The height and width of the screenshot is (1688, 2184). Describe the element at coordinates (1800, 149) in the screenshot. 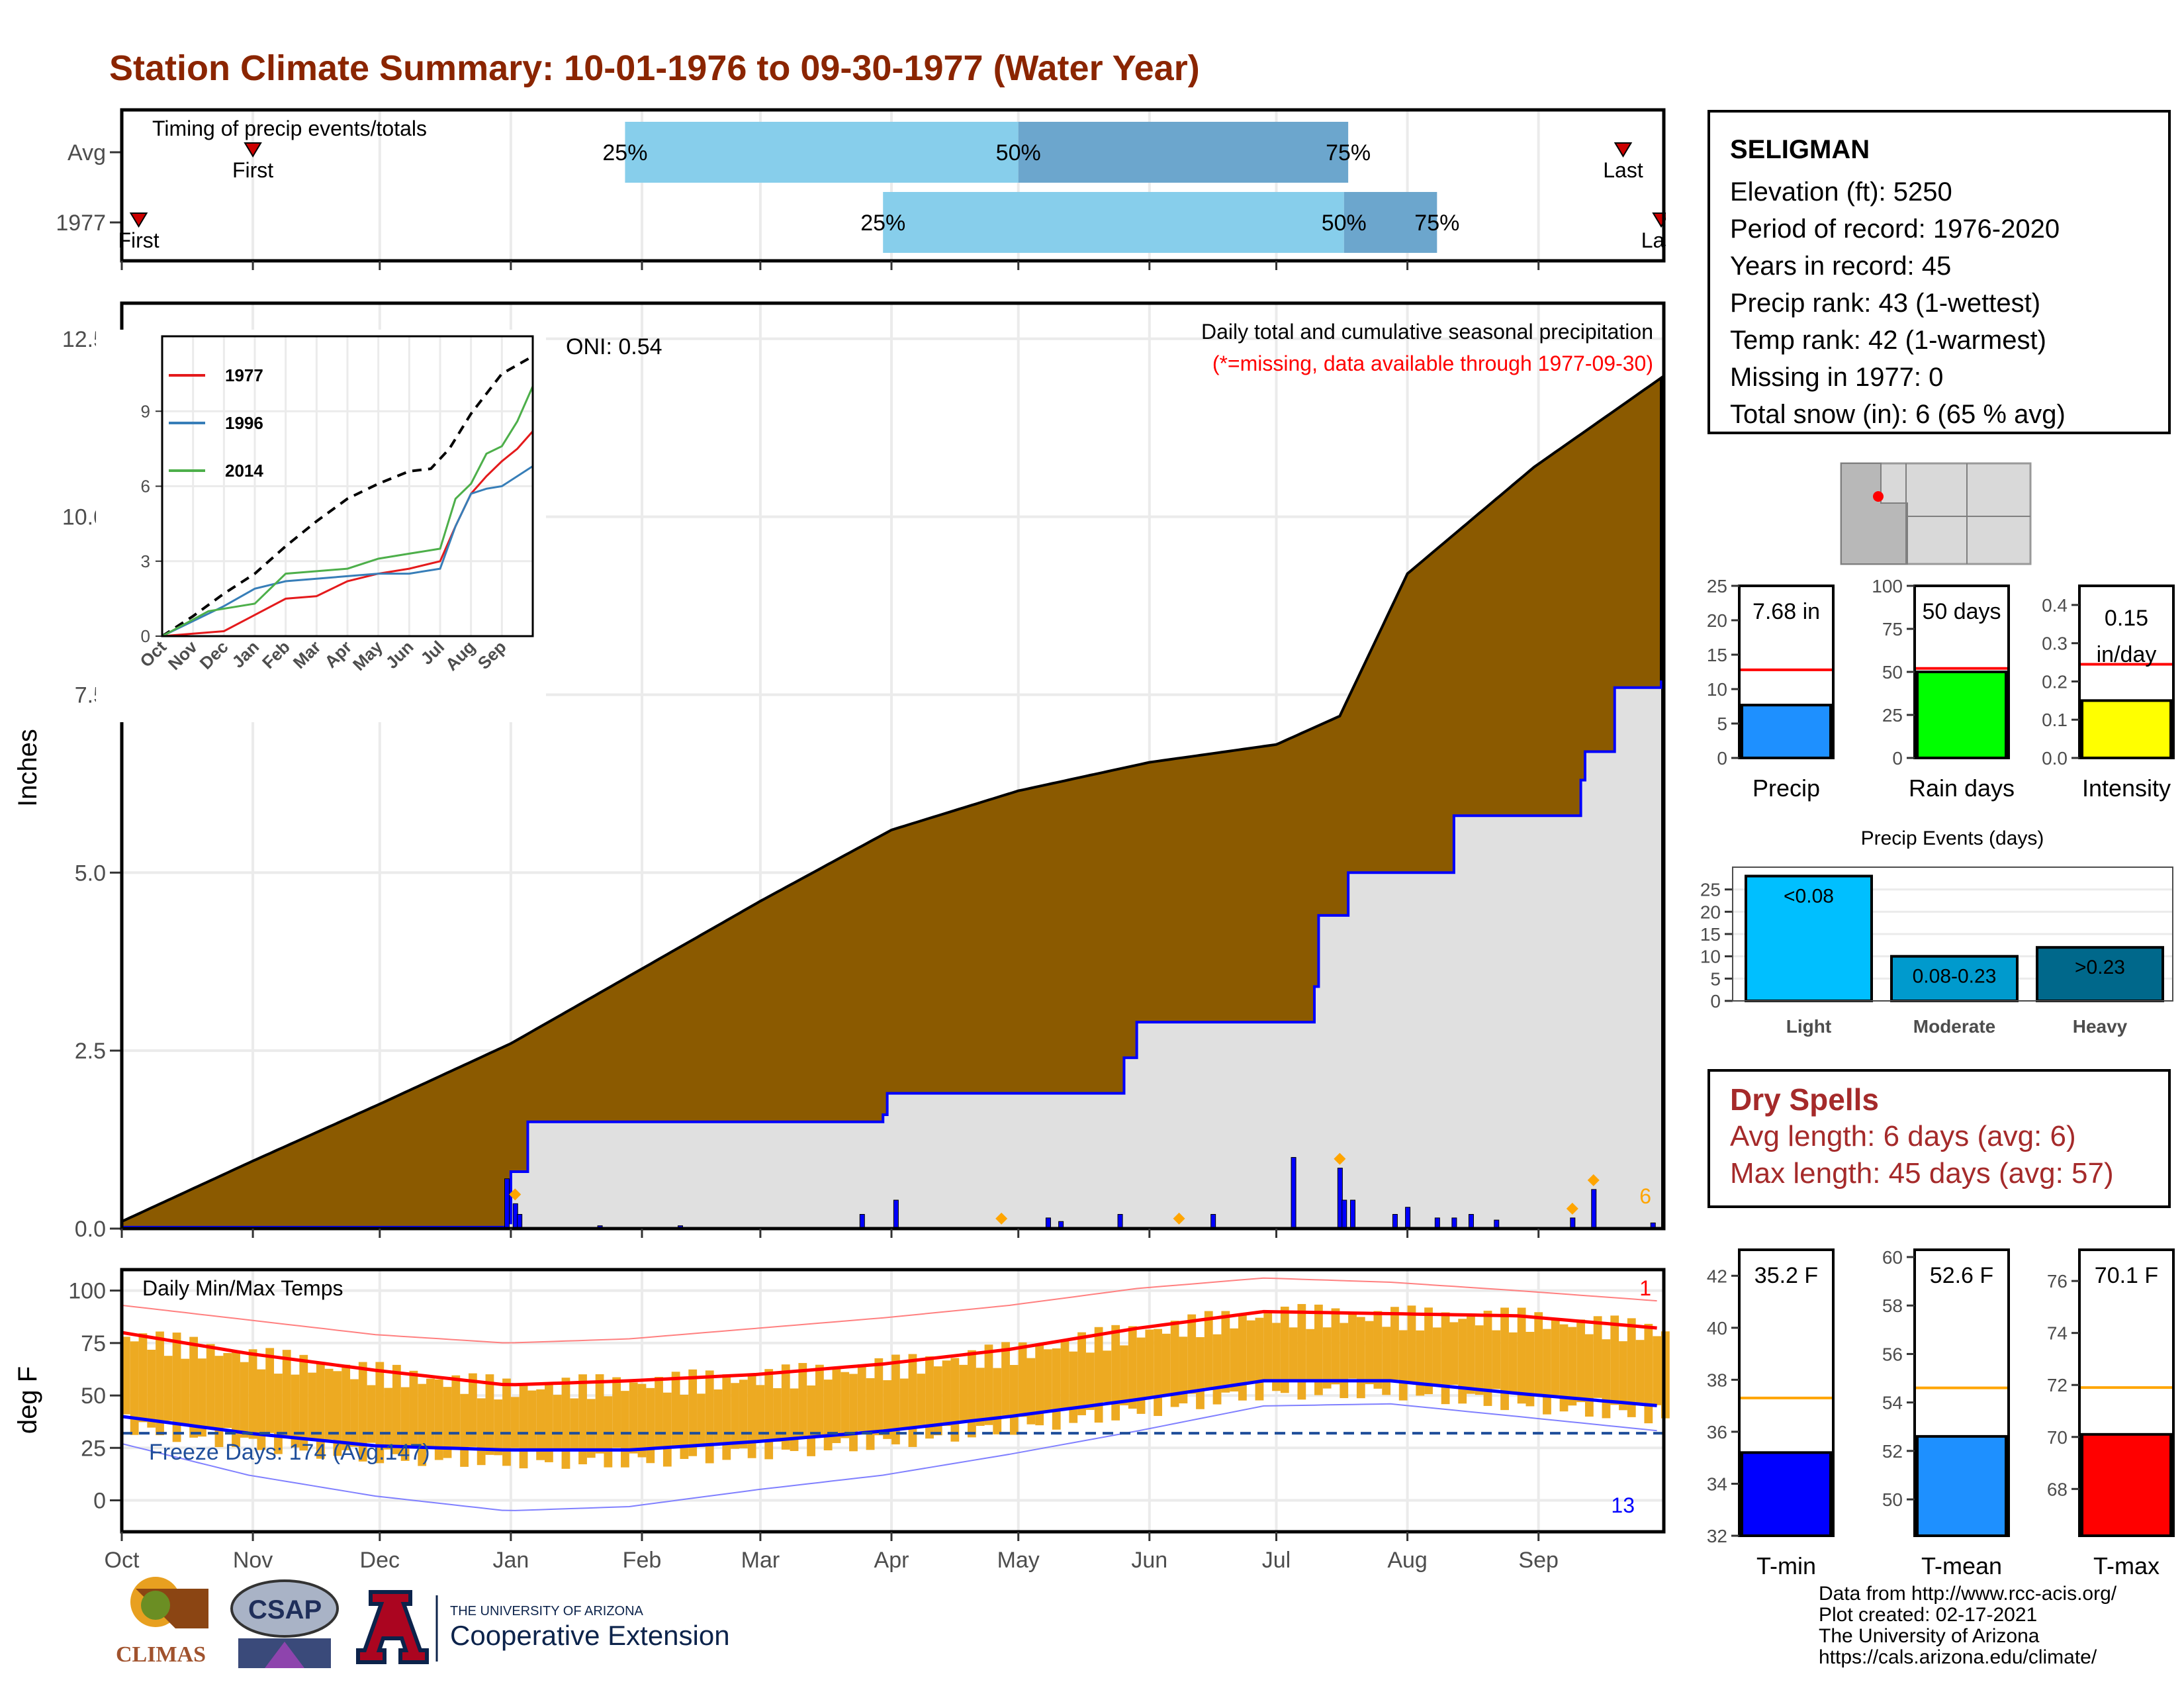

I see `station-name: SELIGMAN` at that location.